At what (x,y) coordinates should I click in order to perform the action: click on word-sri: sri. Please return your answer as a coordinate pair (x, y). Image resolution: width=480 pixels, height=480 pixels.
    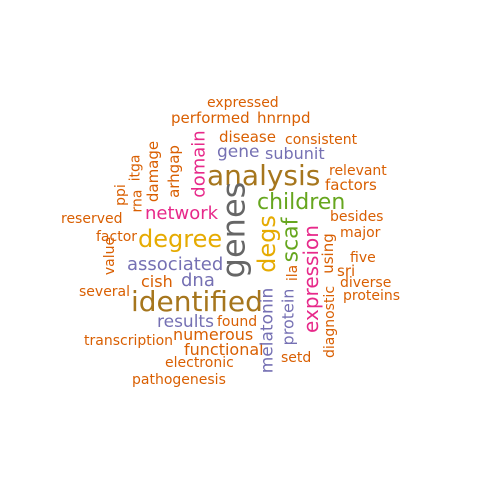
    Looking at the image, I should click on (346, 271).